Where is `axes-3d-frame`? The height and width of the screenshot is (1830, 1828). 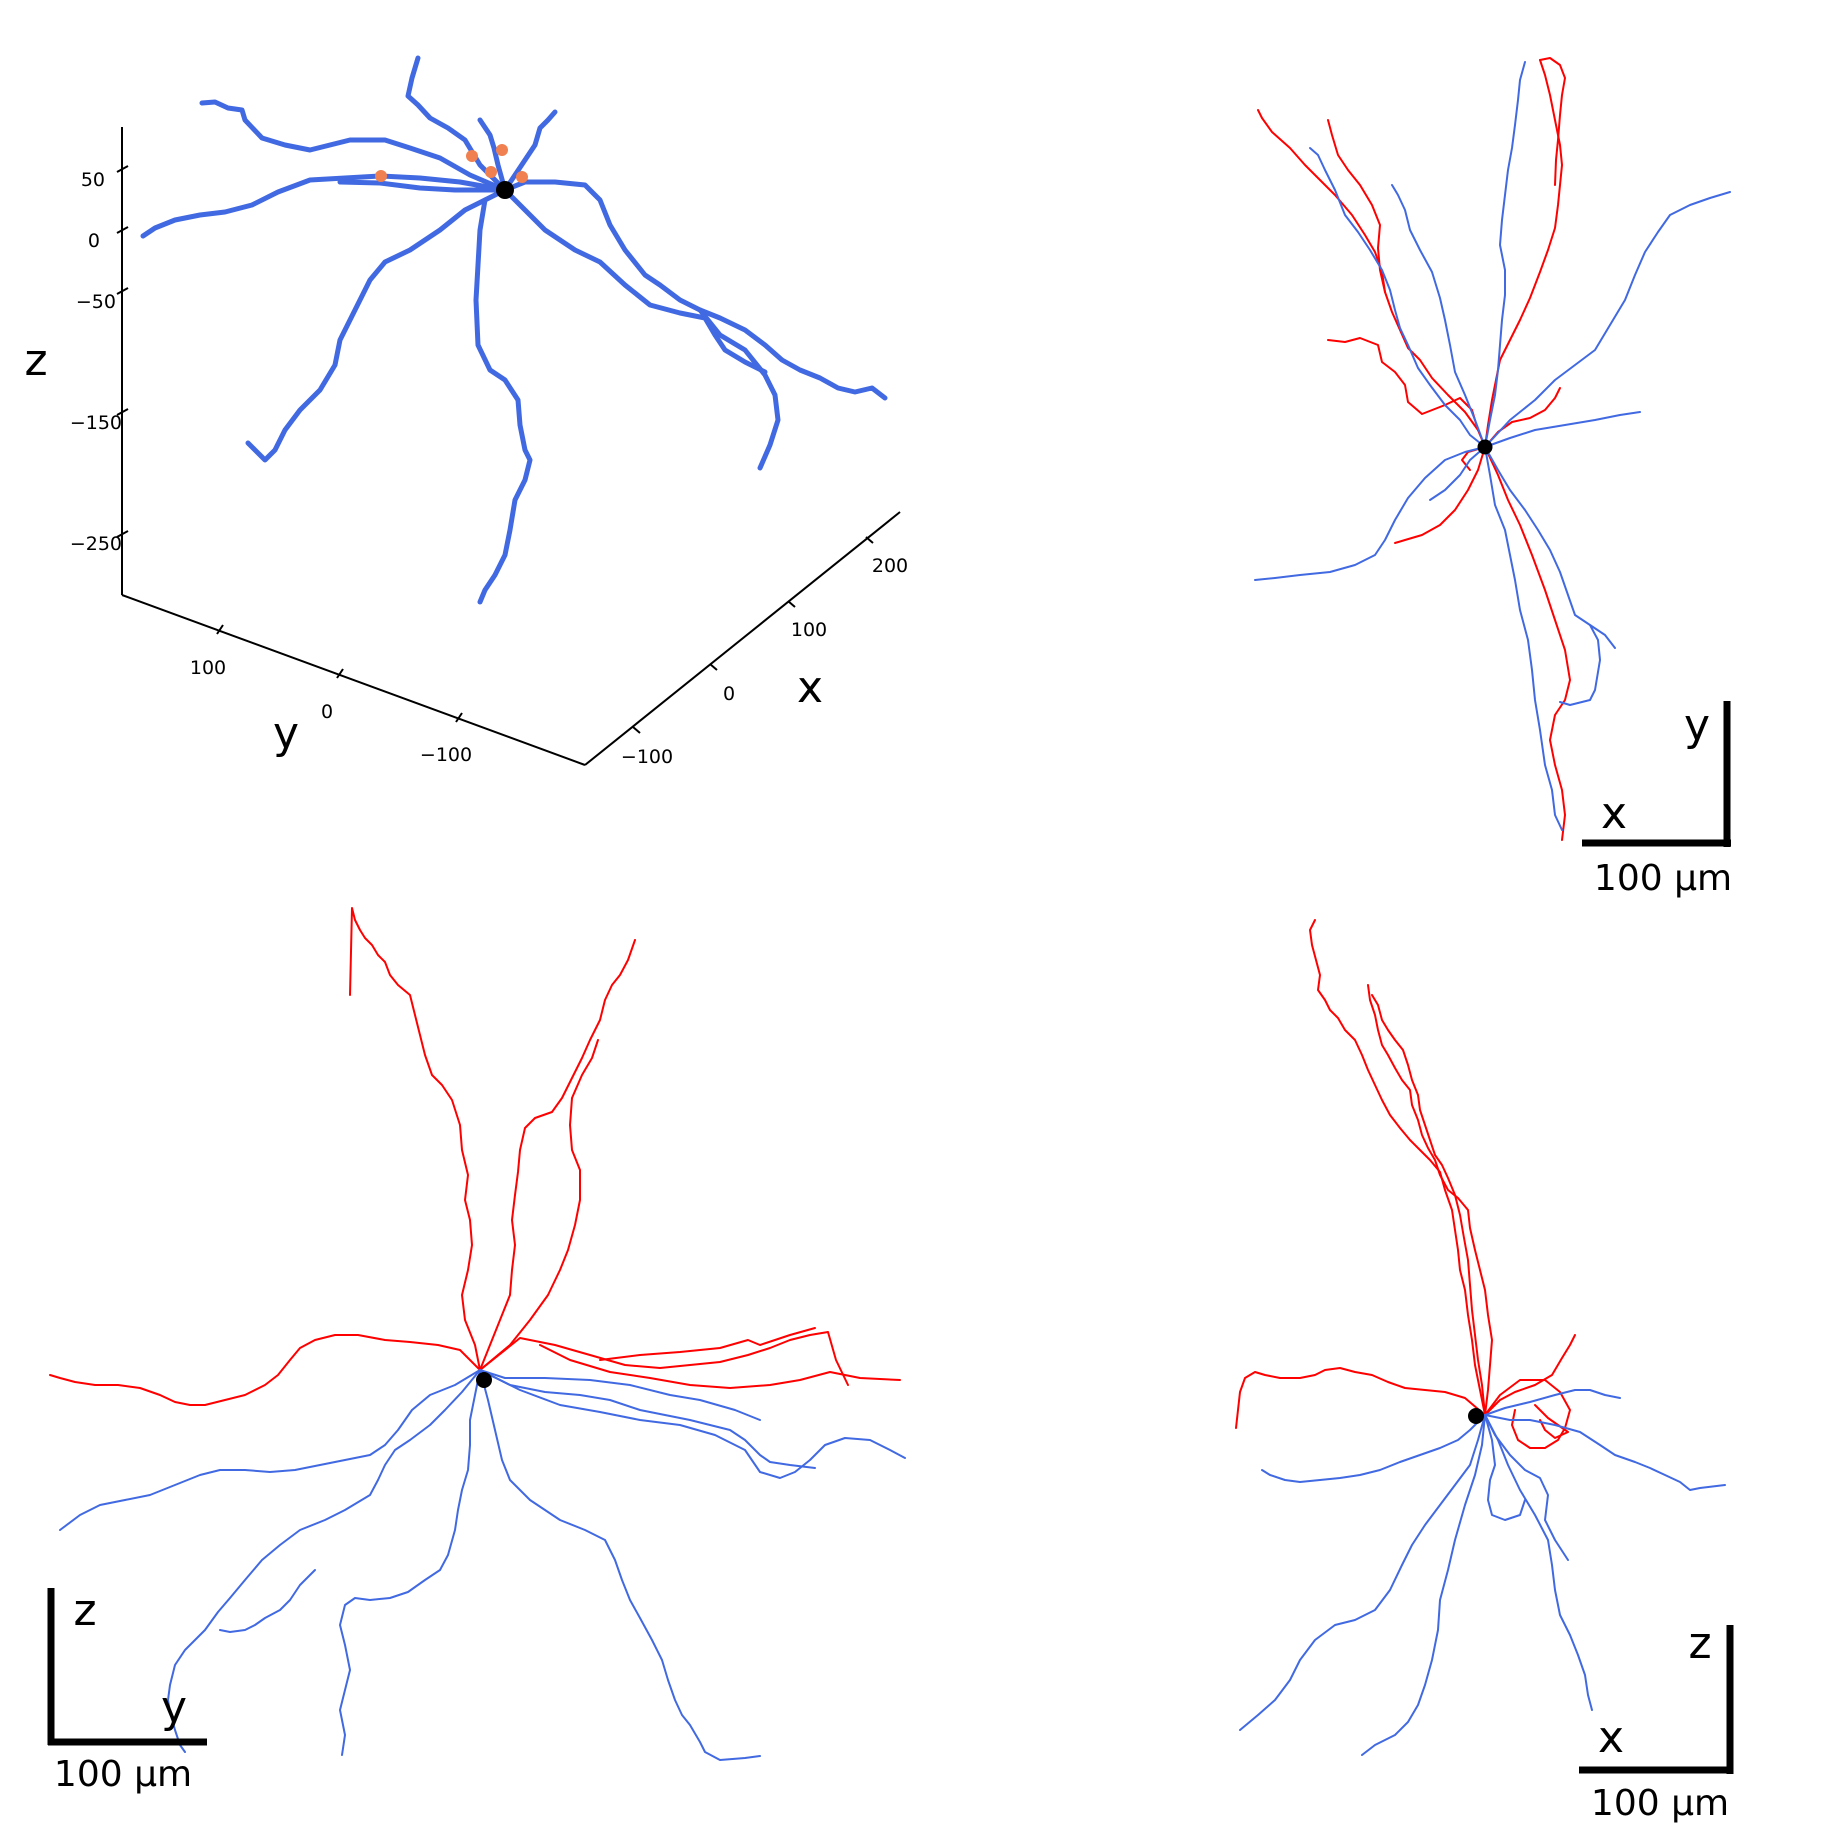 axes-3d-frame is located at coordinates (508, 446).